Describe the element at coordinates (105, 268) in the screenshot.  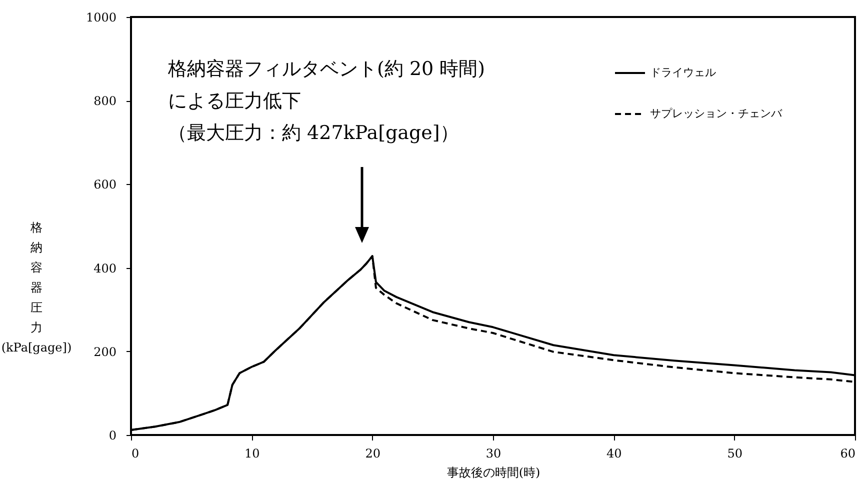
I see `y-tick-label: 400` at that location.